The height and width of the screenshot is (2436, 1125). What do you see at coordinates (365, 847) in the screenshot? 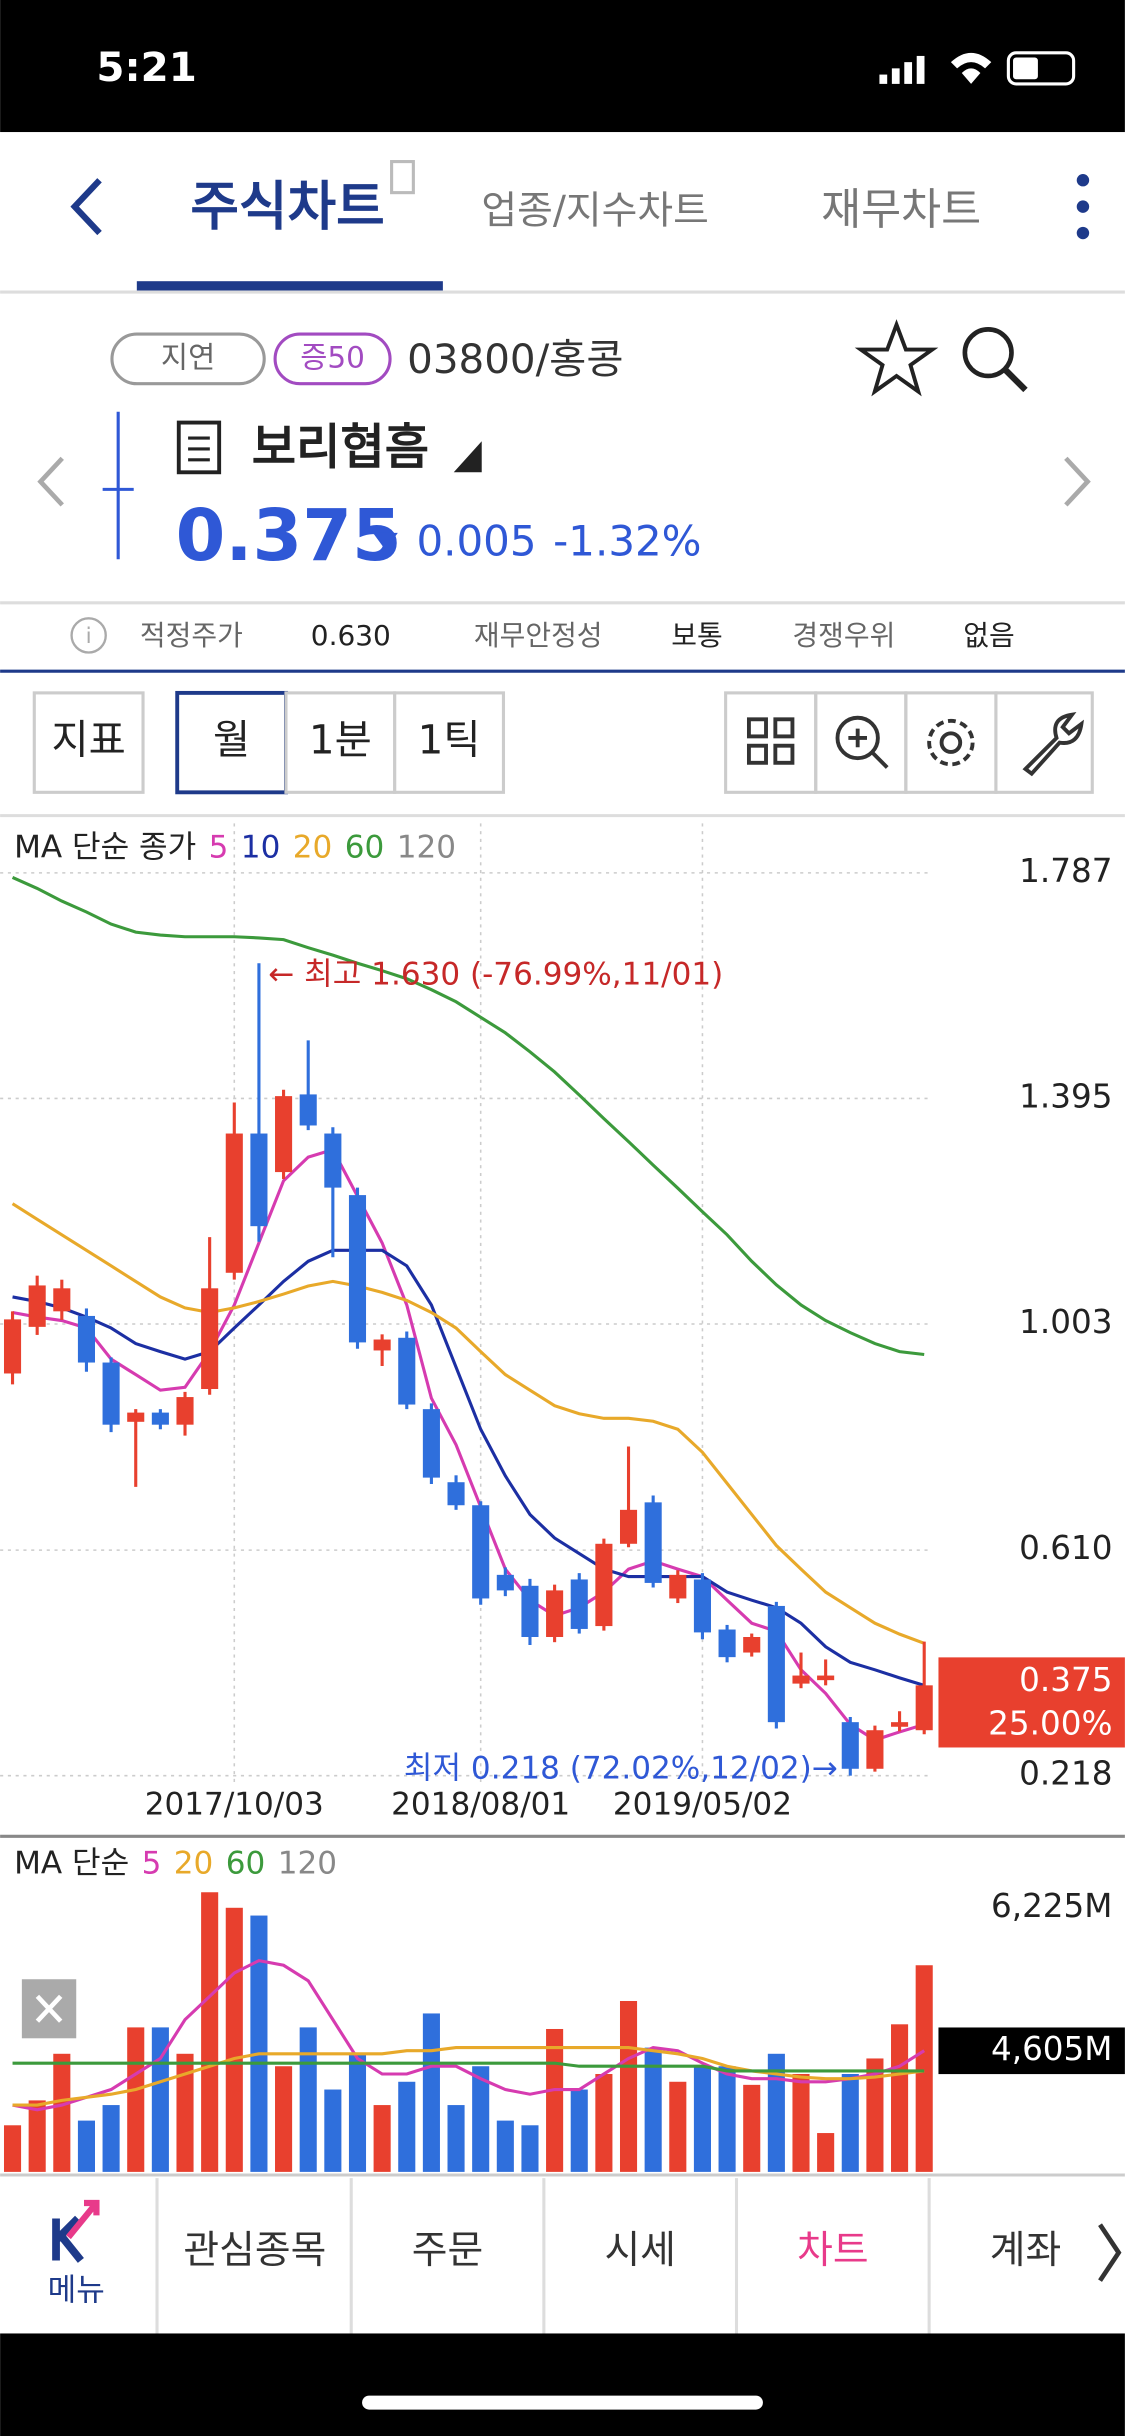
I see `legend-entry: 60` at bounding box center [365, 847].